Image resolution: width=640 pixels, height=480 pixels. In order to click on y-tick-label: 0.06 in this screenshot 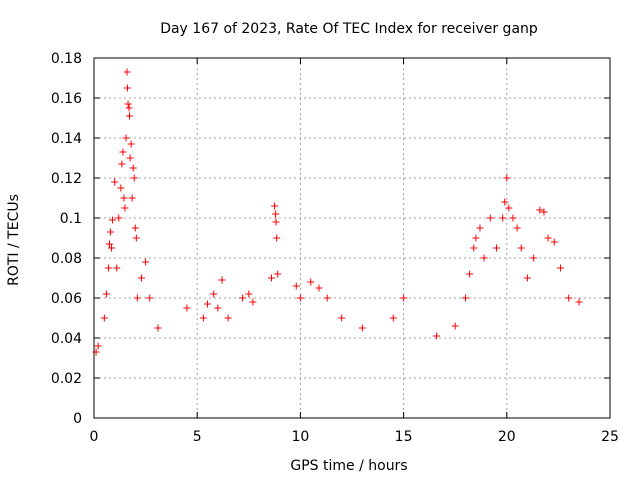, I will do `click(66, 299)`.